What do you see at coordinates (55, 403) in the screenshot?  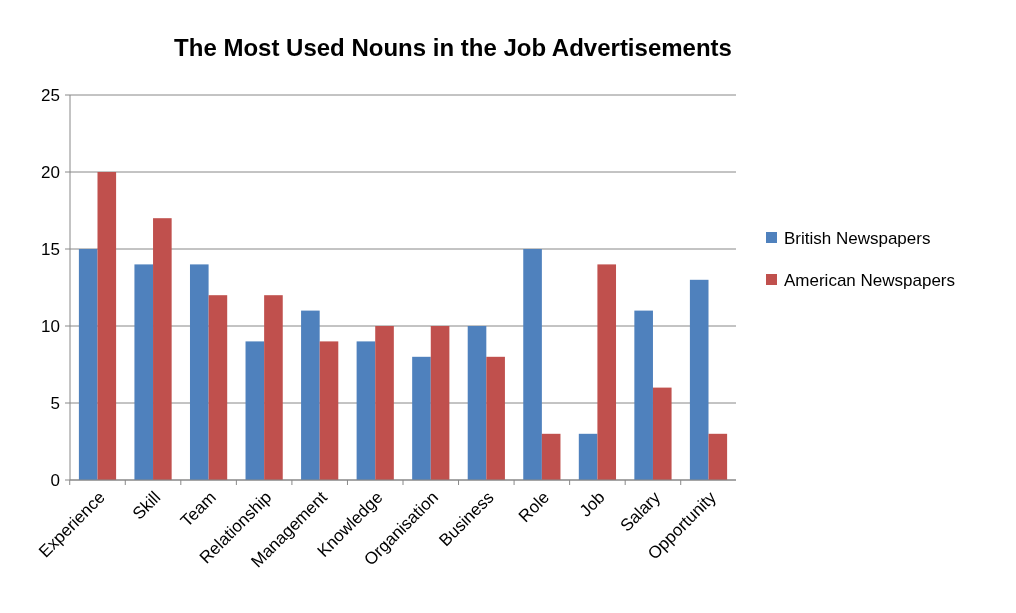 I see `y-tick-label: 5` at bounding box center [55, 403].